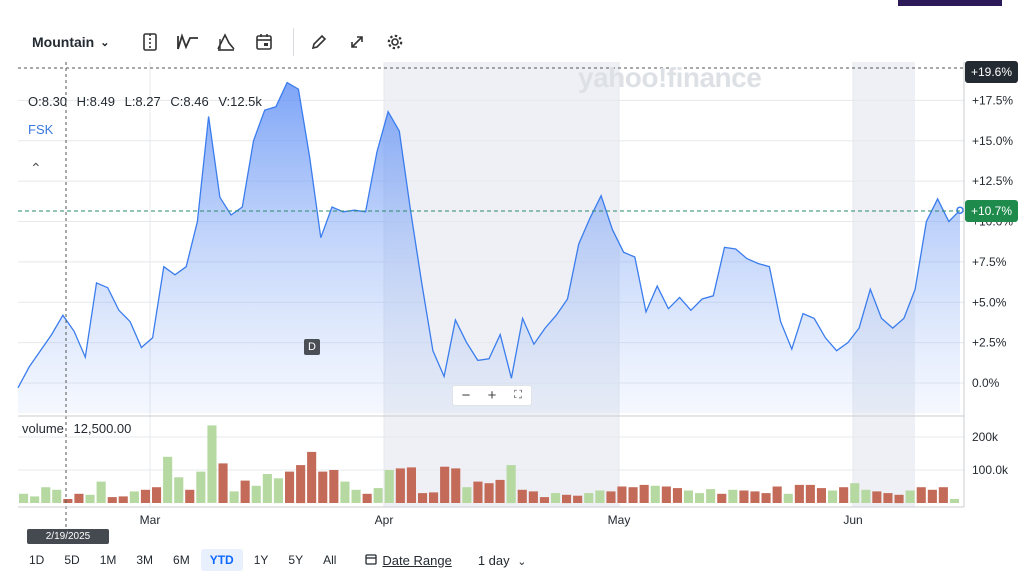  What do you see at coordinates (41, 129) in the screenshot?
I see `series-ticker: FSK` at bounding box center [41, 129].